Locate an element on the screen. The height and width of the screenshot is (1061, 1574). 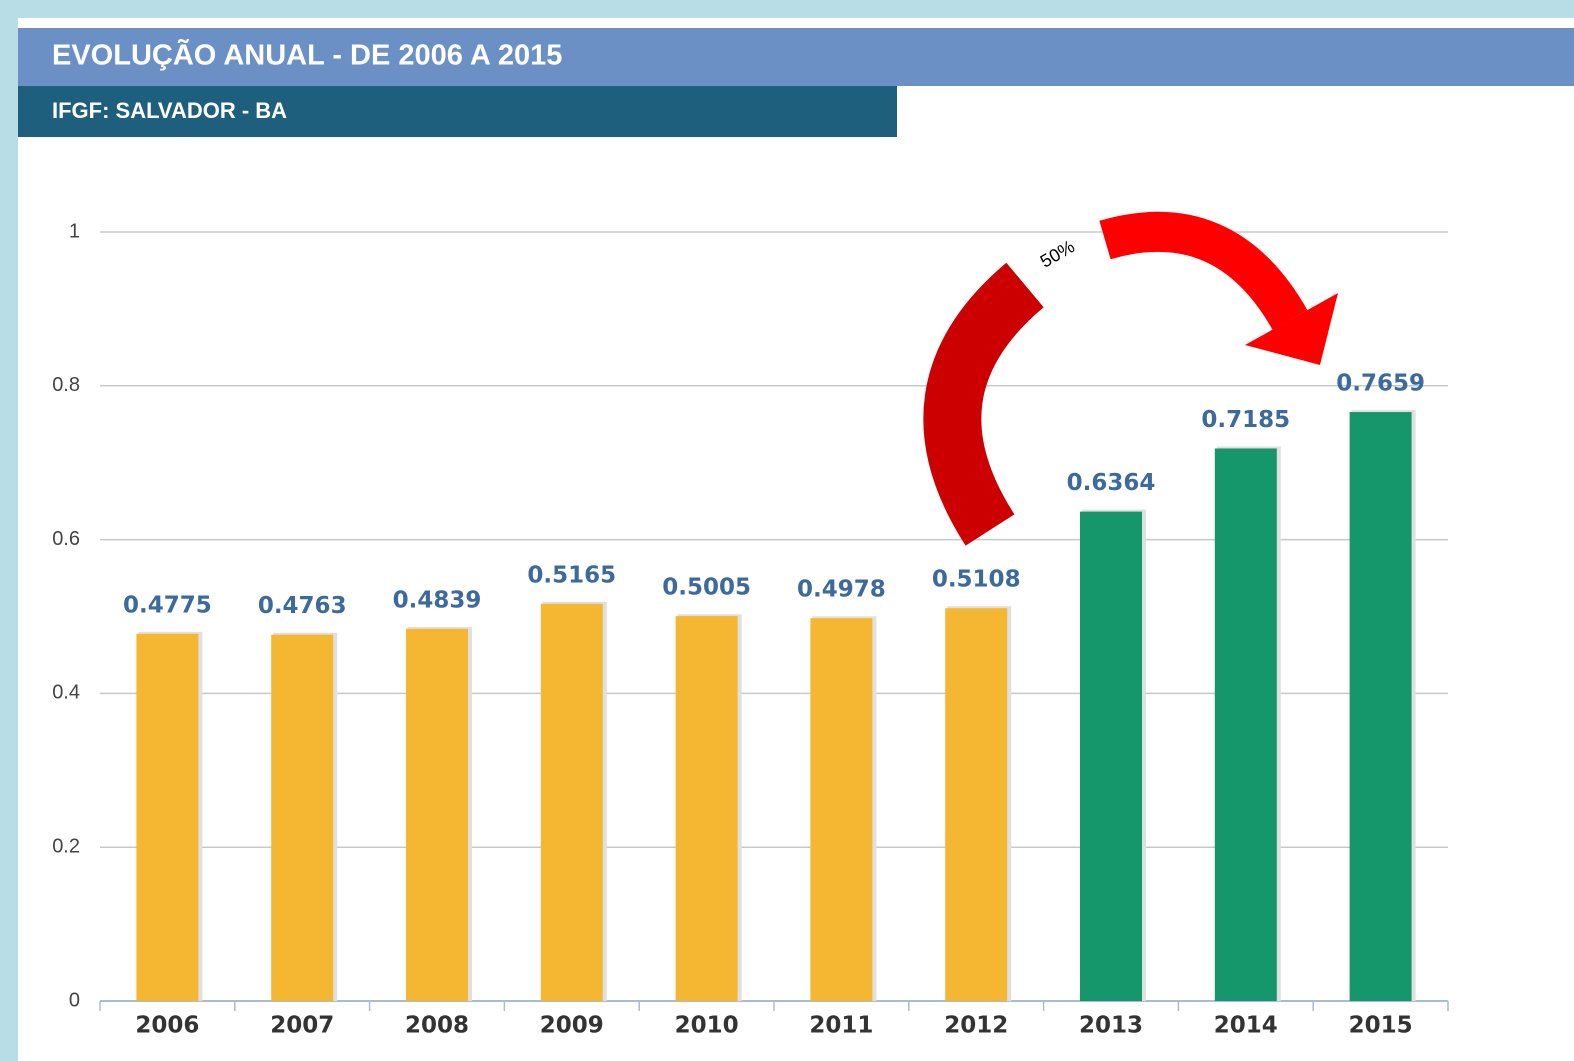
y-tick-label: 0.4 is located at coordinates (66, 693).